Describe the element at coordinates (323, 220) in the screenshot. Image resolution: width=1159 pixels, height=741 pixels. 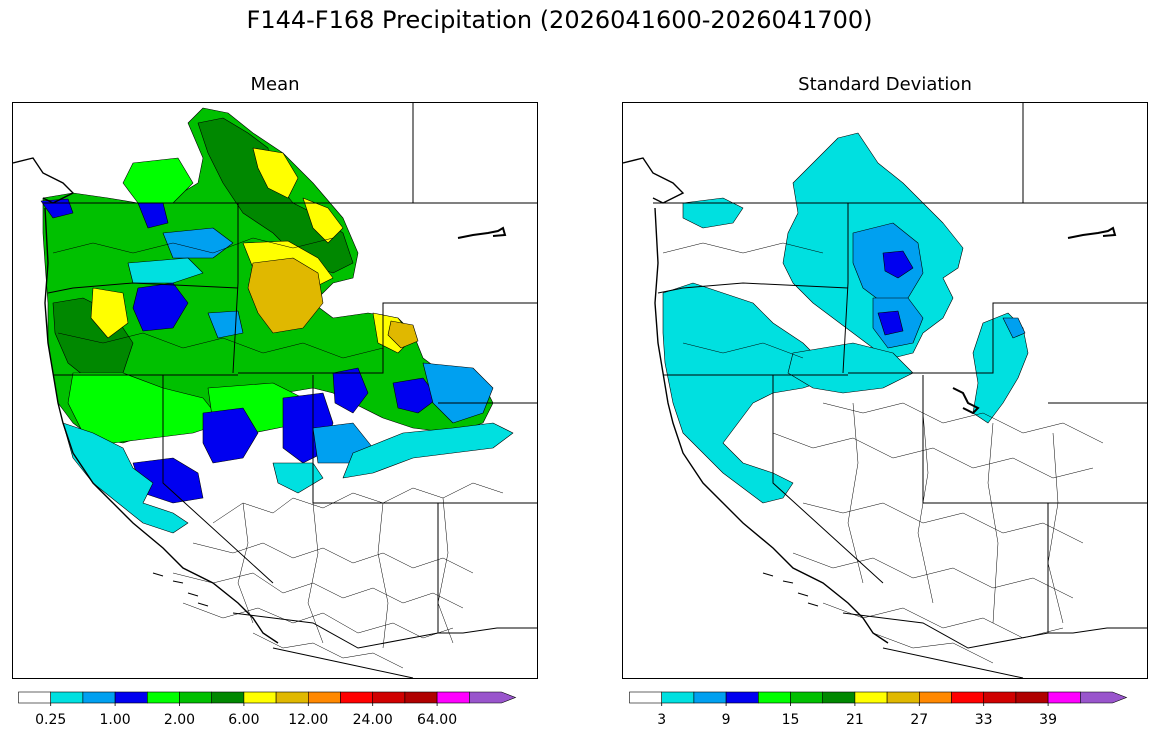
I see `mean-region-yellow-east` at that location.